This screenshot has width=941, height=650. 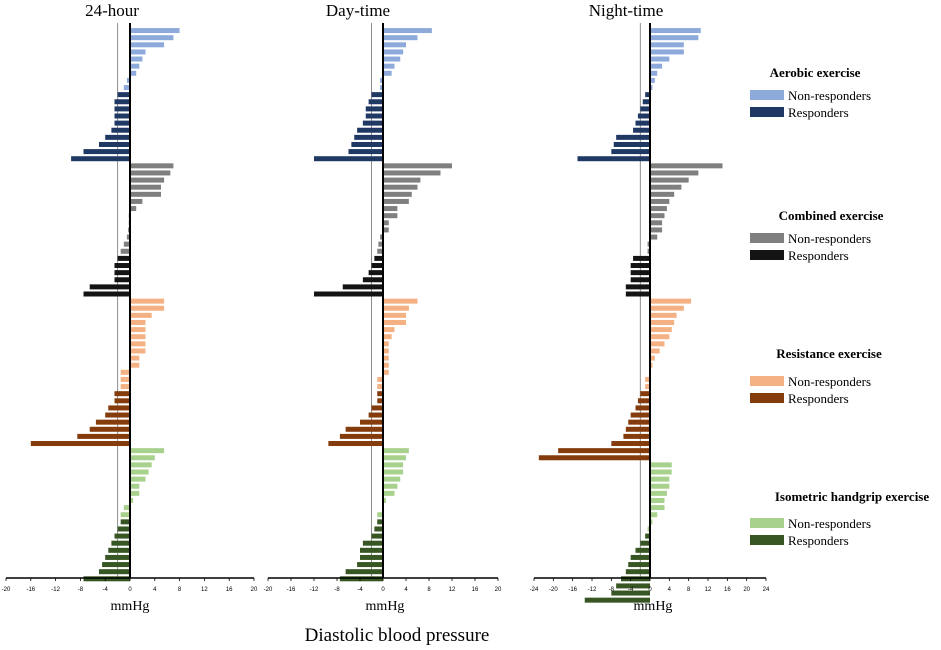 I want to click on x-tick-label-1-7: 8, so click(x=429, y=590).